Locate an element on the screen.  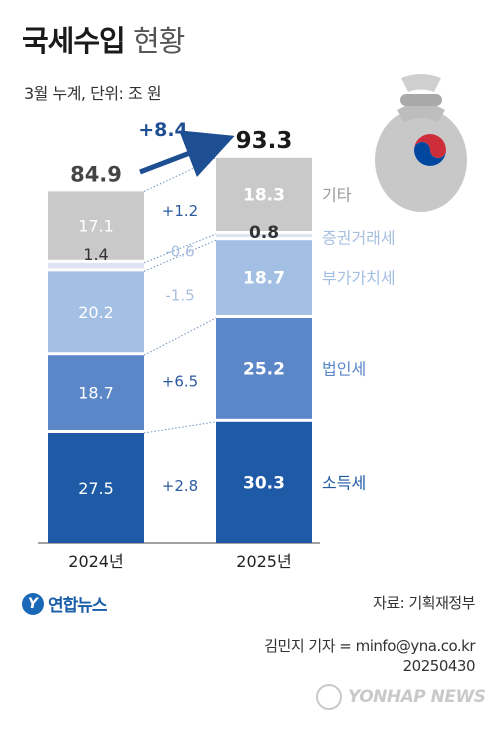
credit-line-2: 20250430 is located at coordinates (439, 666).